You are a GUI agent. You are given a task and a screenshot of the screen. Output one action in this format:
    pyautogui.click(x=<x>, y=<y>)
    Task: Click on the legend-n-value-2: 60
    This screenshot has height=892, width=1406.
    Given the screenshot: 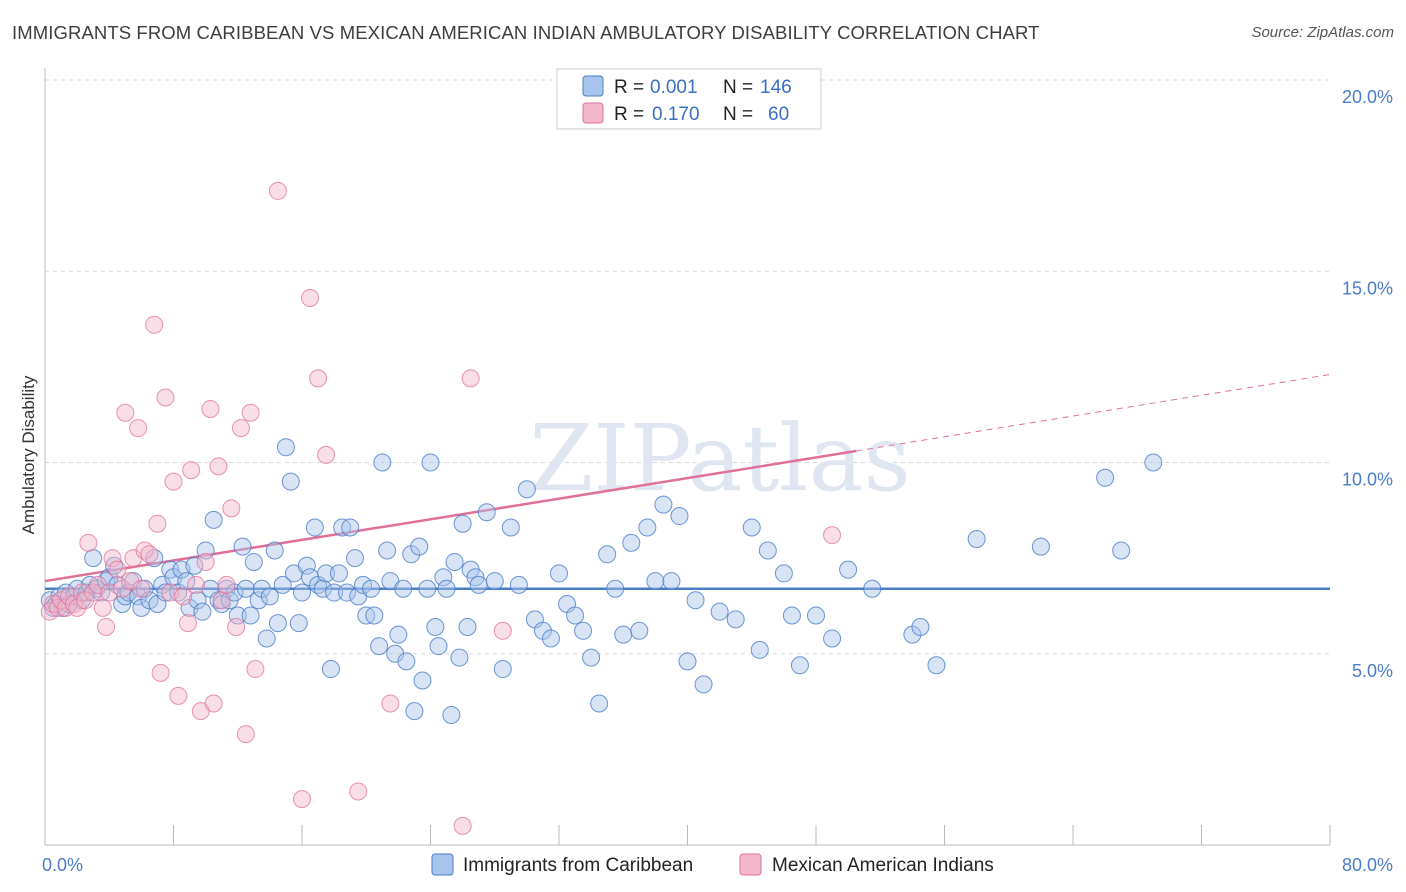 What is the action you would take?
    pyautogui.click(x=778, y=114)
    